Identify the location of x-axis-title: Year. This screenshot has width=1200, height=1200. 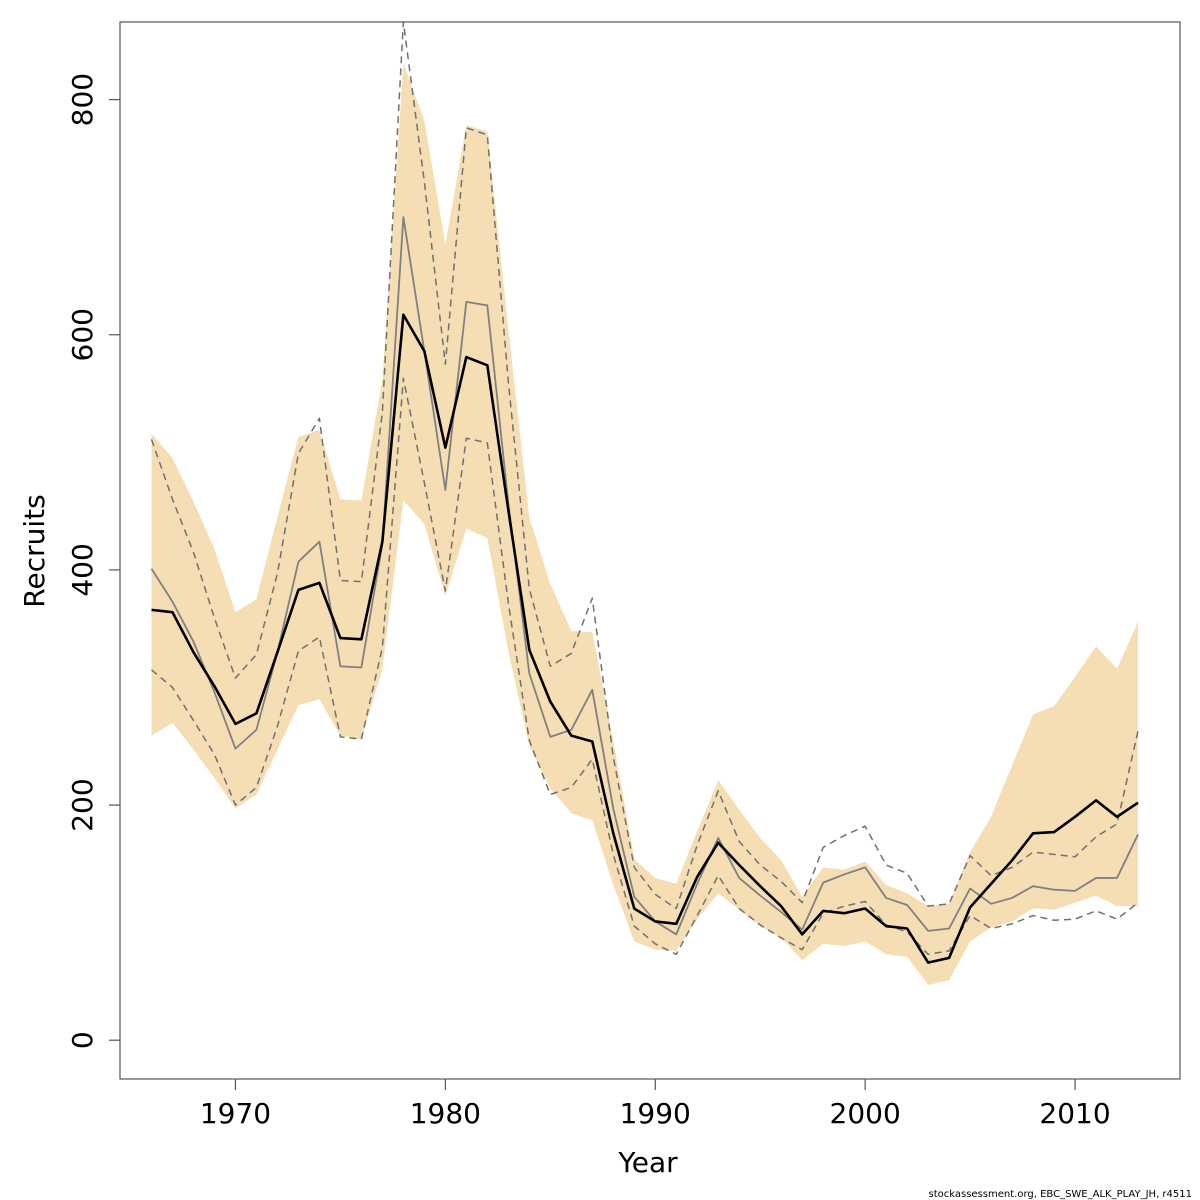
(647, 1162).